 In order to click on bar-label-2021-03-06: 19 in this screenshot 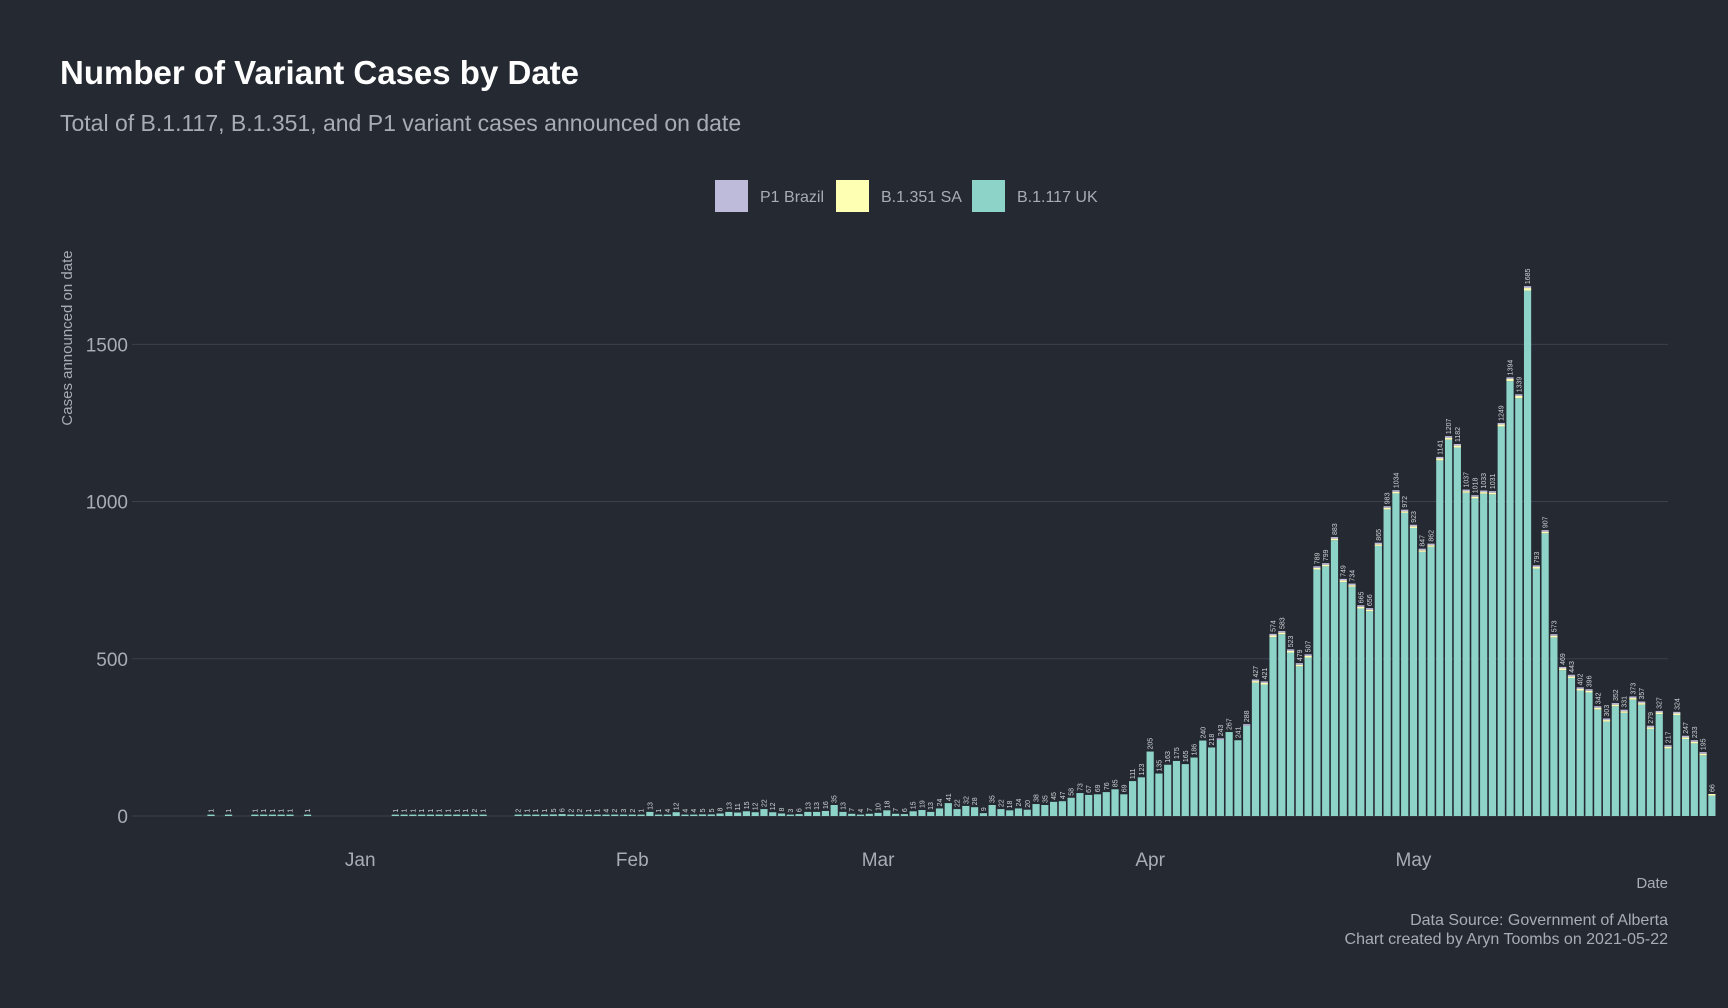, I will do `click(922, 804)`.